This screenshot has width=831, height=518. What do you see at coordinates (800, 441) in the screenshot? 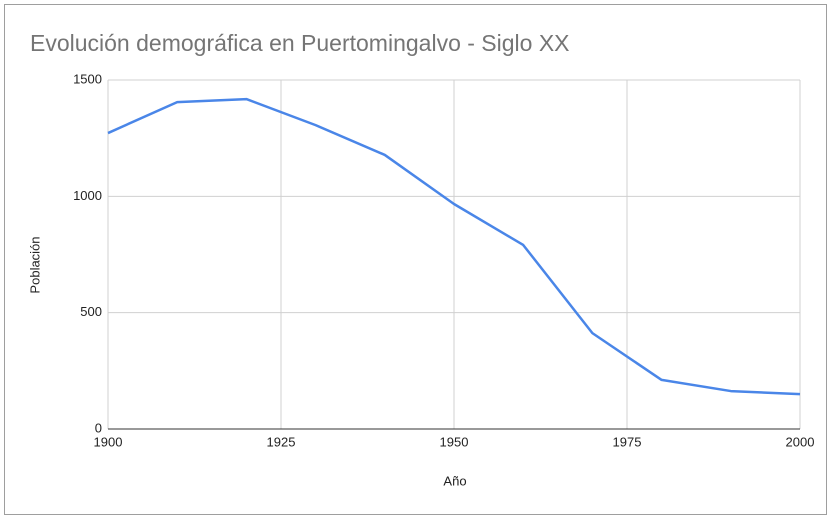
I see `x-tick-label: 2000` at bounding box center [800, 441].